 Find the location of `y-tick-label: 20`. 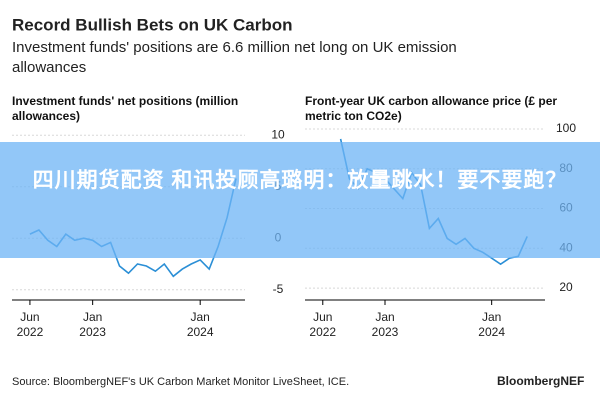

y-tick-label: 20 is located at coordinates (566, 287).